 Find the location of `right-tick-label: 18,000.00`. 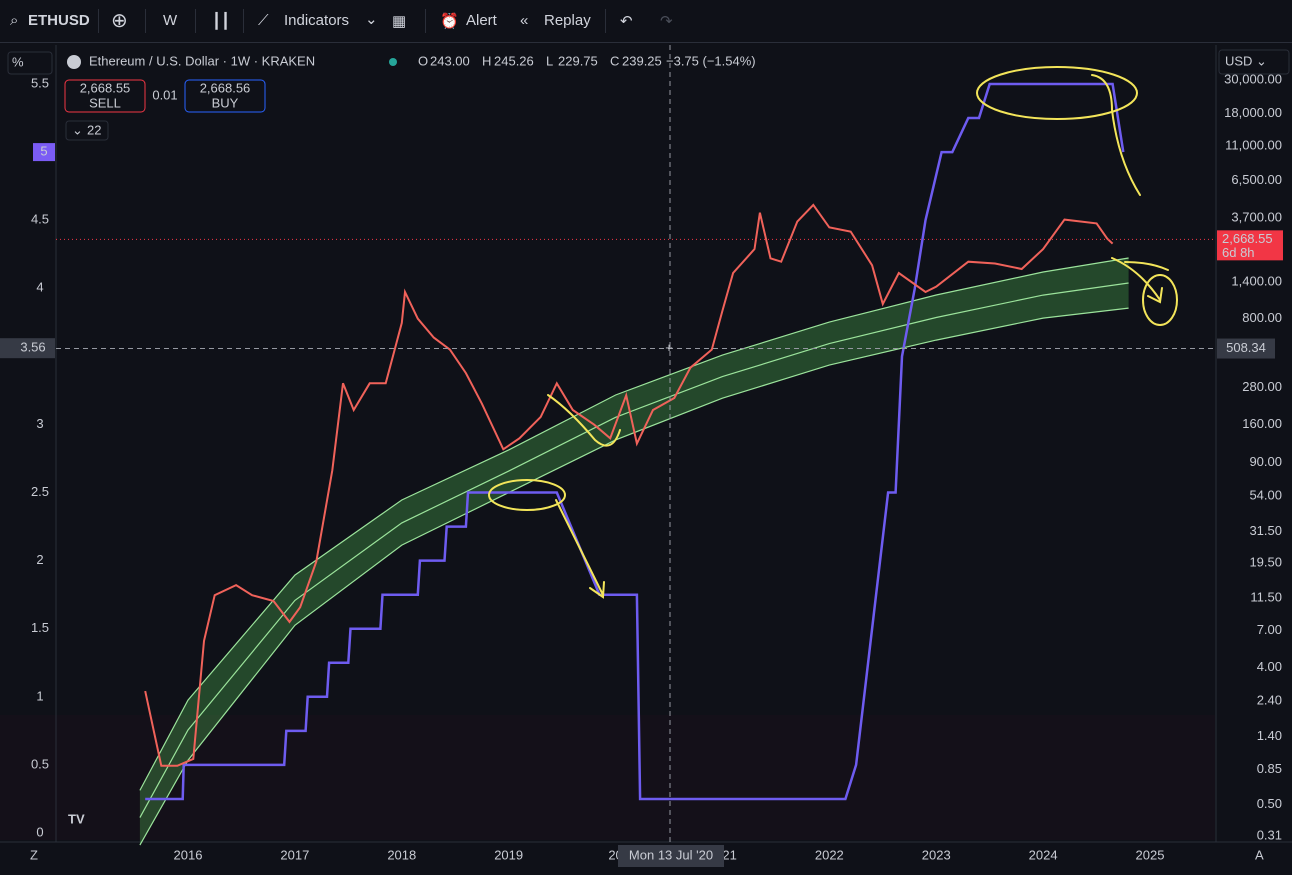

right-tick-label: 18,000.00 is located at coordinates (1253, 112).